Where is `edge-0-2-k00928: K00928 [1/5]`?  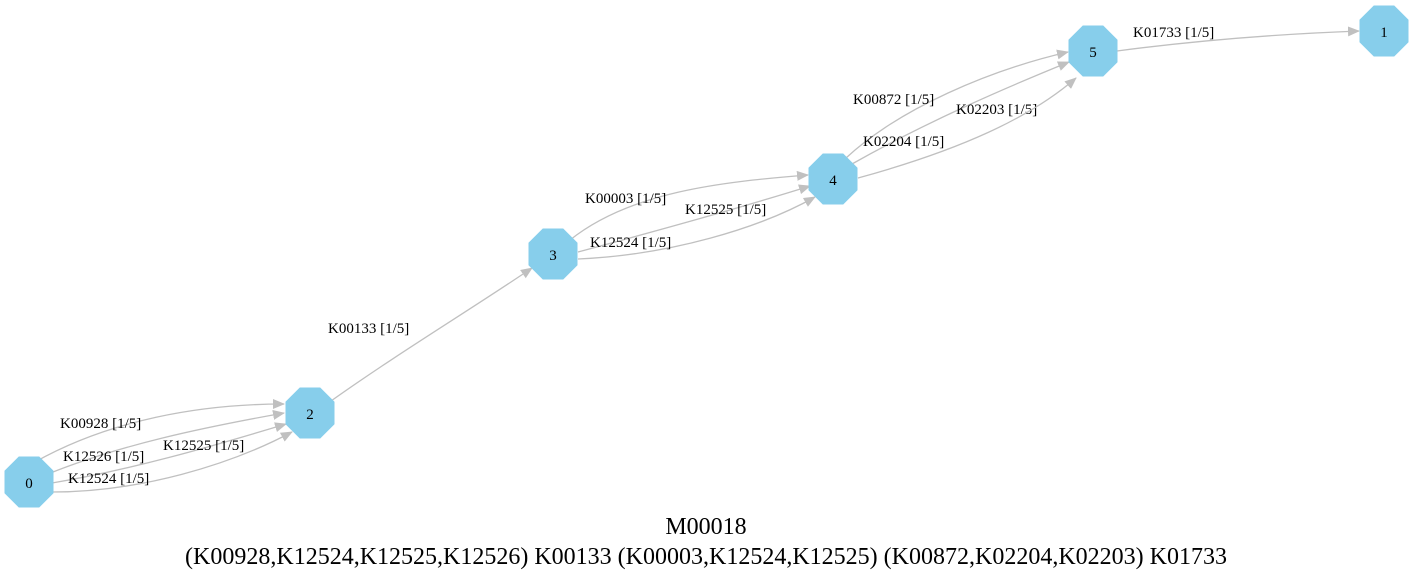
edge-0-2-k00928: K00928 [1/5] is located at coordinates (159, 431).